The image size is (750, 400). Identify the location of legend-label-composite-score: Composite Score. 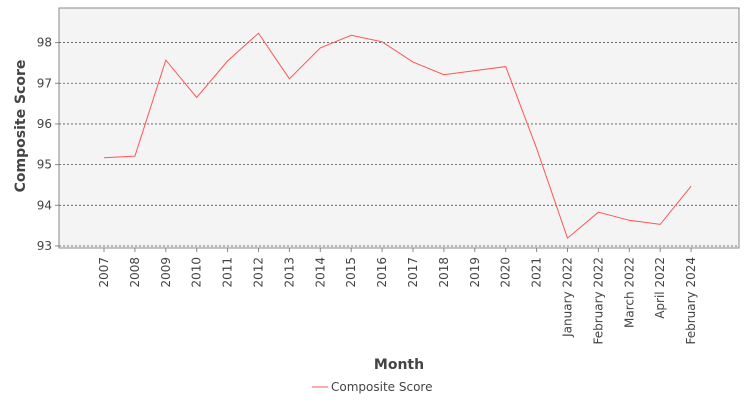
(381, 387).